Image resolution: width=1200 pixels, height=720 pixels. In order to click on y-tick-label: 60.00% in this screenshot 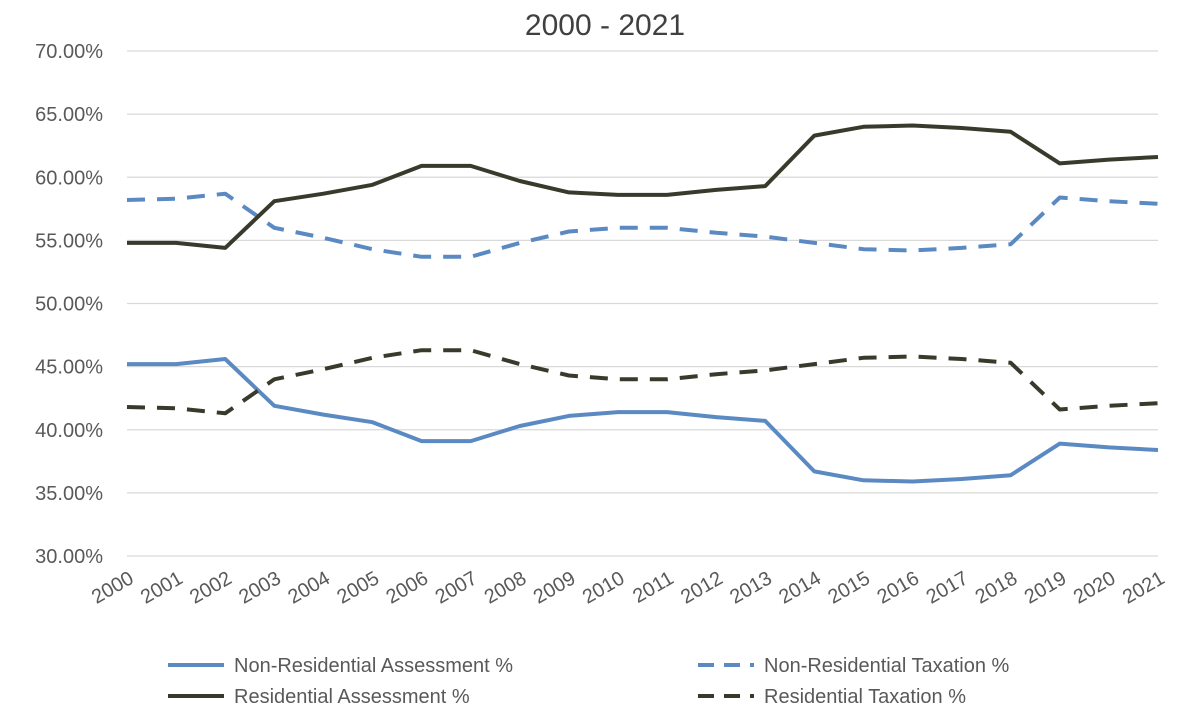, I will do `click(69, 178)`.